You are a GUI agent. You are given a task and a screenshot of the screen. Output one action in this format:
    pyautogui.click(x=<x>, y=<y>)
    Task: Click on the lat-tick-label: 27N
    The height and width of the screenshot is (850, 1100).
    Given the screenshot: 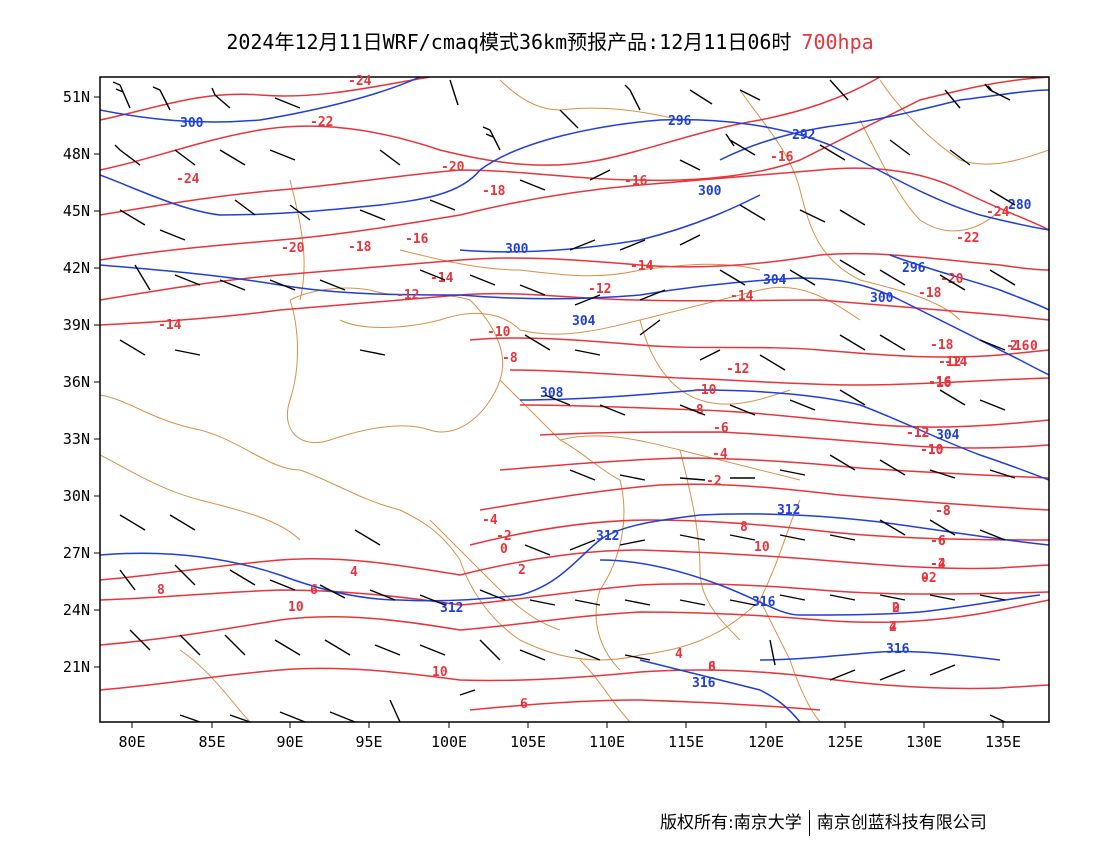 What is the action you would take?
    pyautogui.click(x=76, y=553)
    